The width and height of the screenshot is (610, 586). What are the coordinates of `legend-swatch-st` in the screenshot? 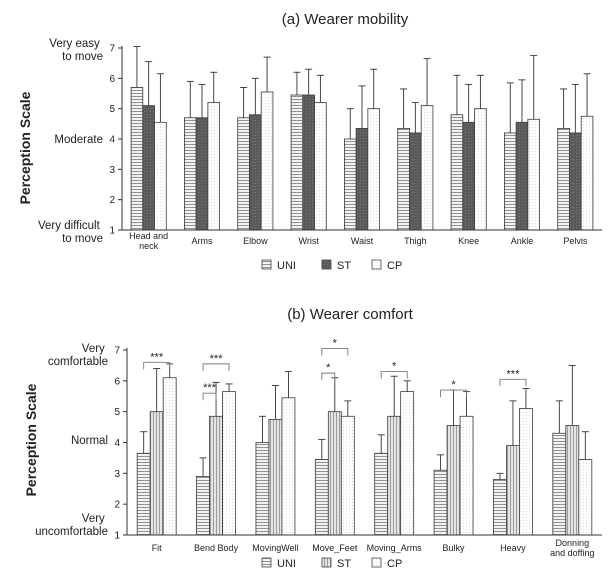 It's located at (326, 562).